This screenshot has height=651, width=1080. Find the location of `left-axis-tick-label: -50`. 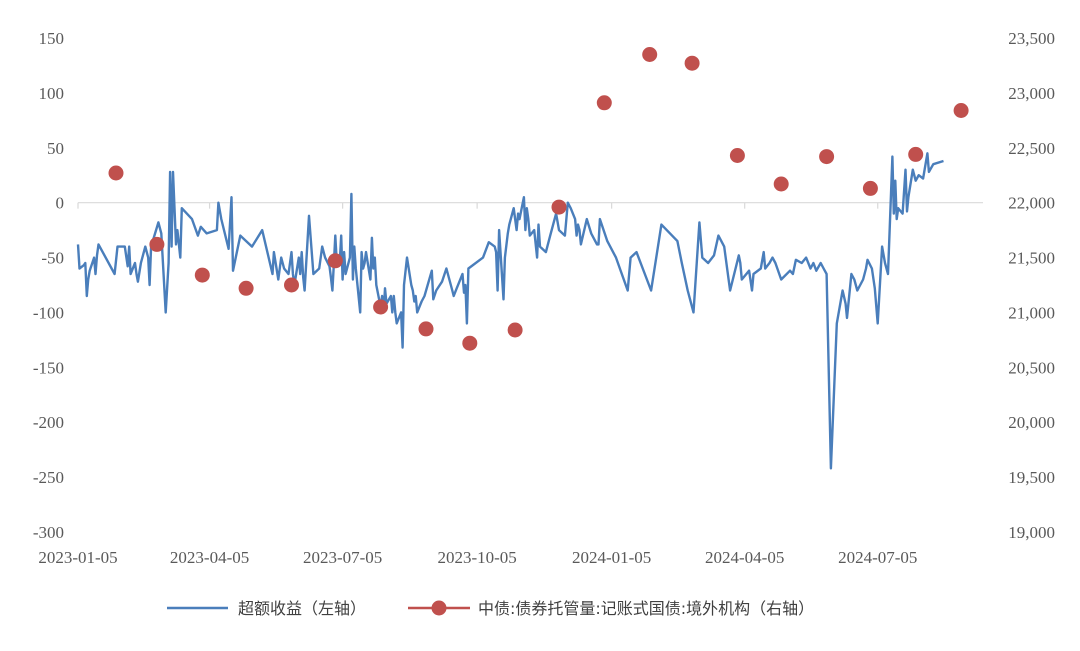

left-axis-tick-label: -50 is located at coordinates (52, 258).